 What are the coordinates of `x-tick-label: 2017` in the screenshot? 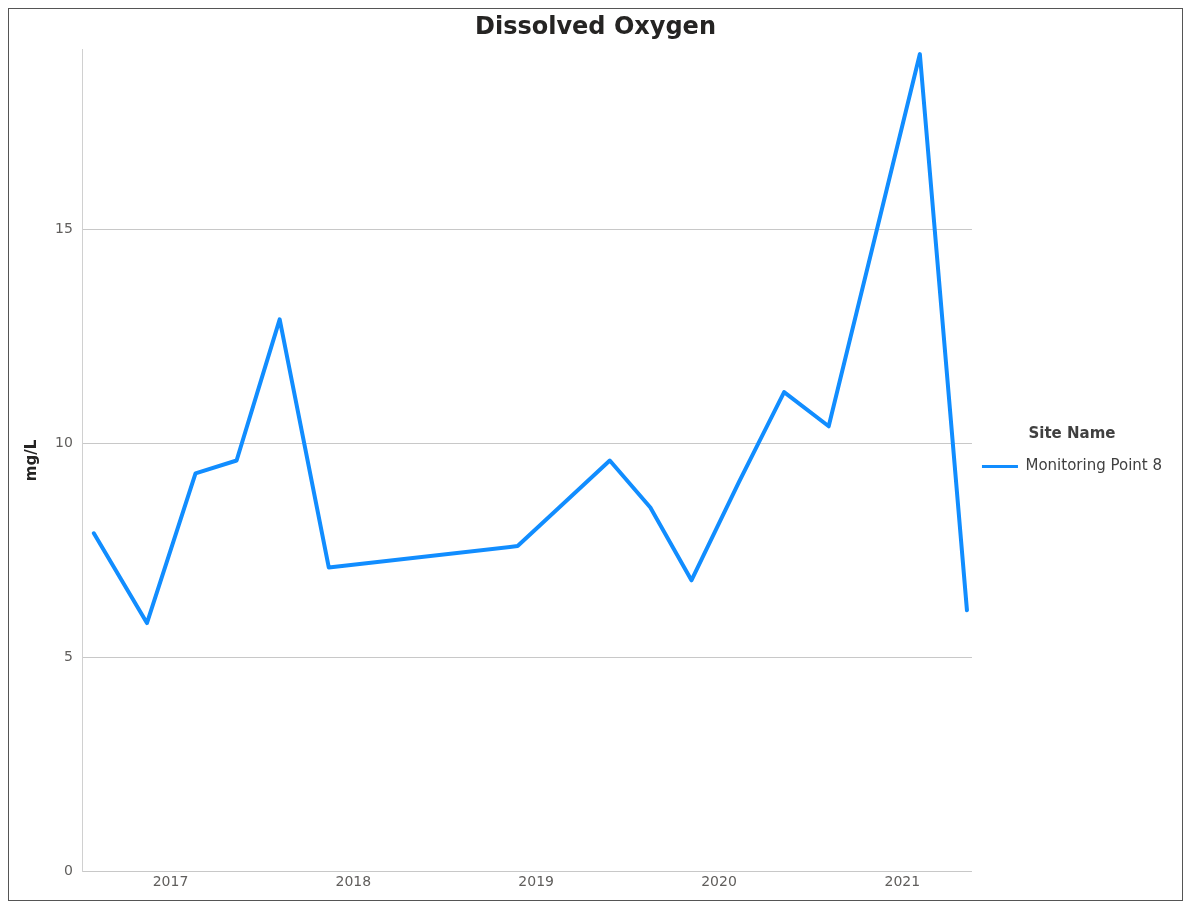 It's located at (170, 881).